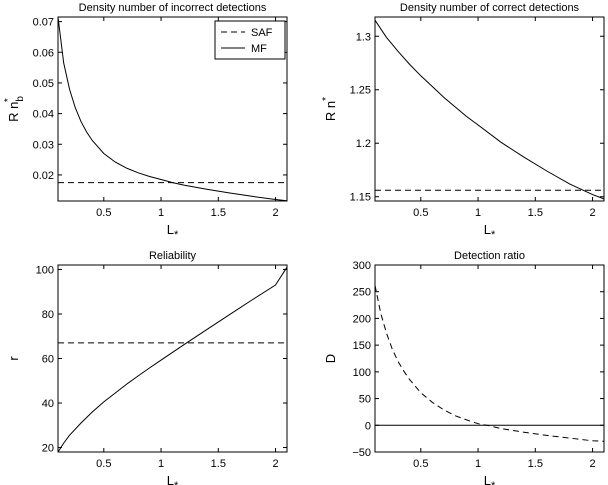  What do you see at coordinates (43, 53) in the screenshot?
I see `y-tick-label: 0.06` at bounding box center [43, 53].